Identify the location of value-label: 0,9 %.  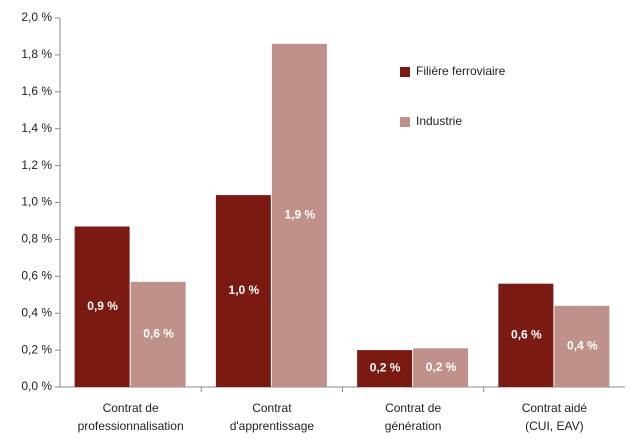
(102, 306).